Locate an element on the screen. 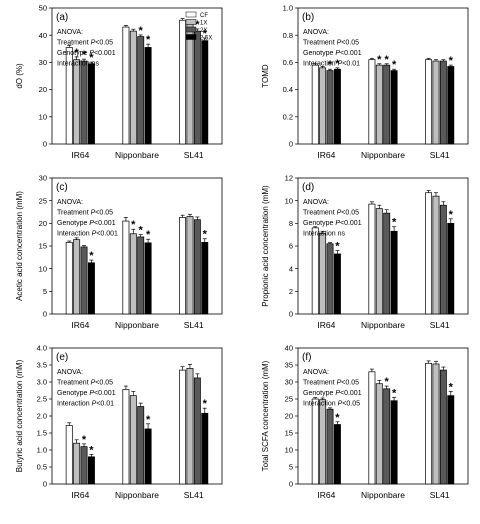 This screenshot has width=480, height=524. y-tick-label: 1.5 is located at coordinates (42, 433).